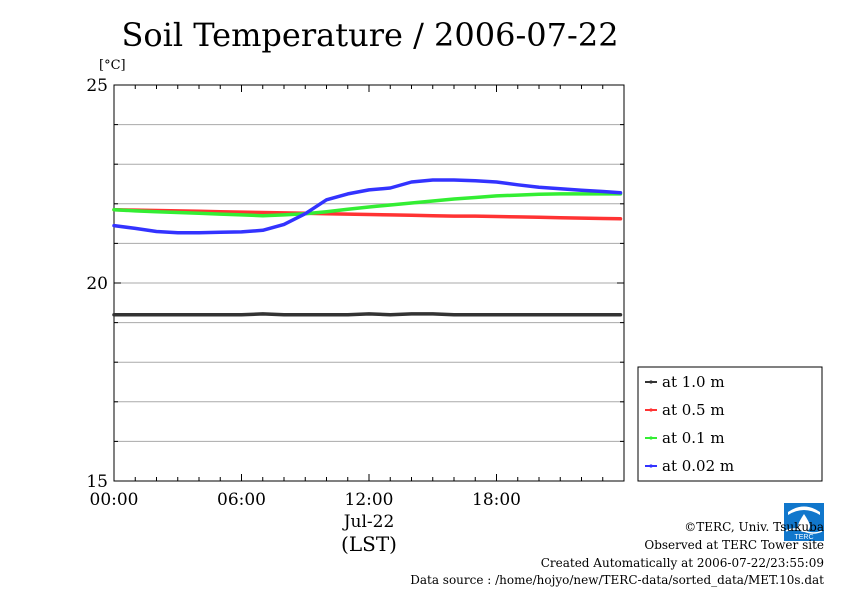 Image resolution: width=842 pixels, height=595 pixels. Describe the element at coordinates (803, 537) in the screenshot. I see `logo-text: TERC` at that location.